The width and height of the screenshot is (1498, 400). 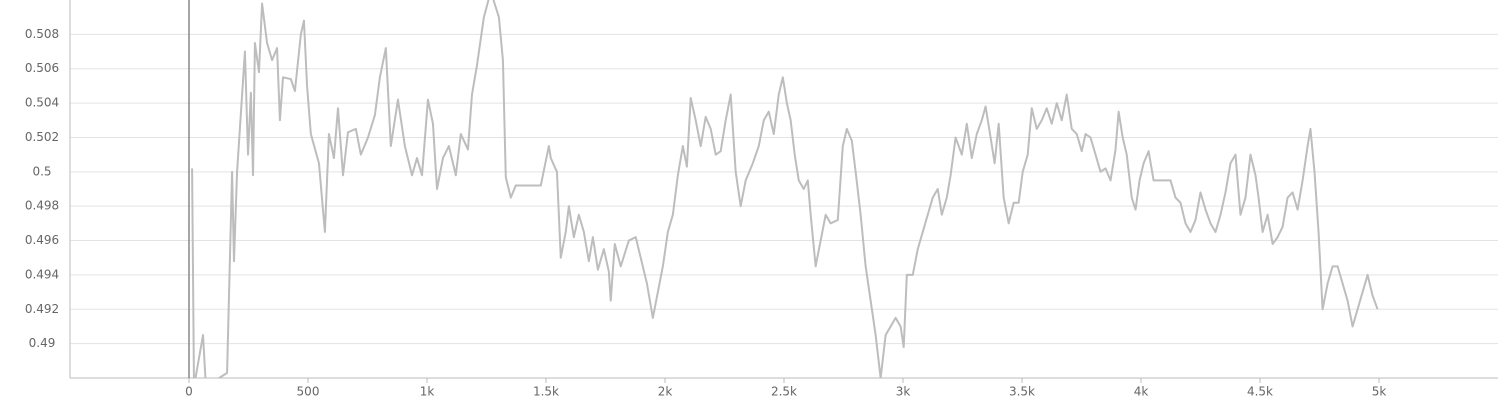 I want to click on x-tick-label: 3k, so click(x=903, y=392).